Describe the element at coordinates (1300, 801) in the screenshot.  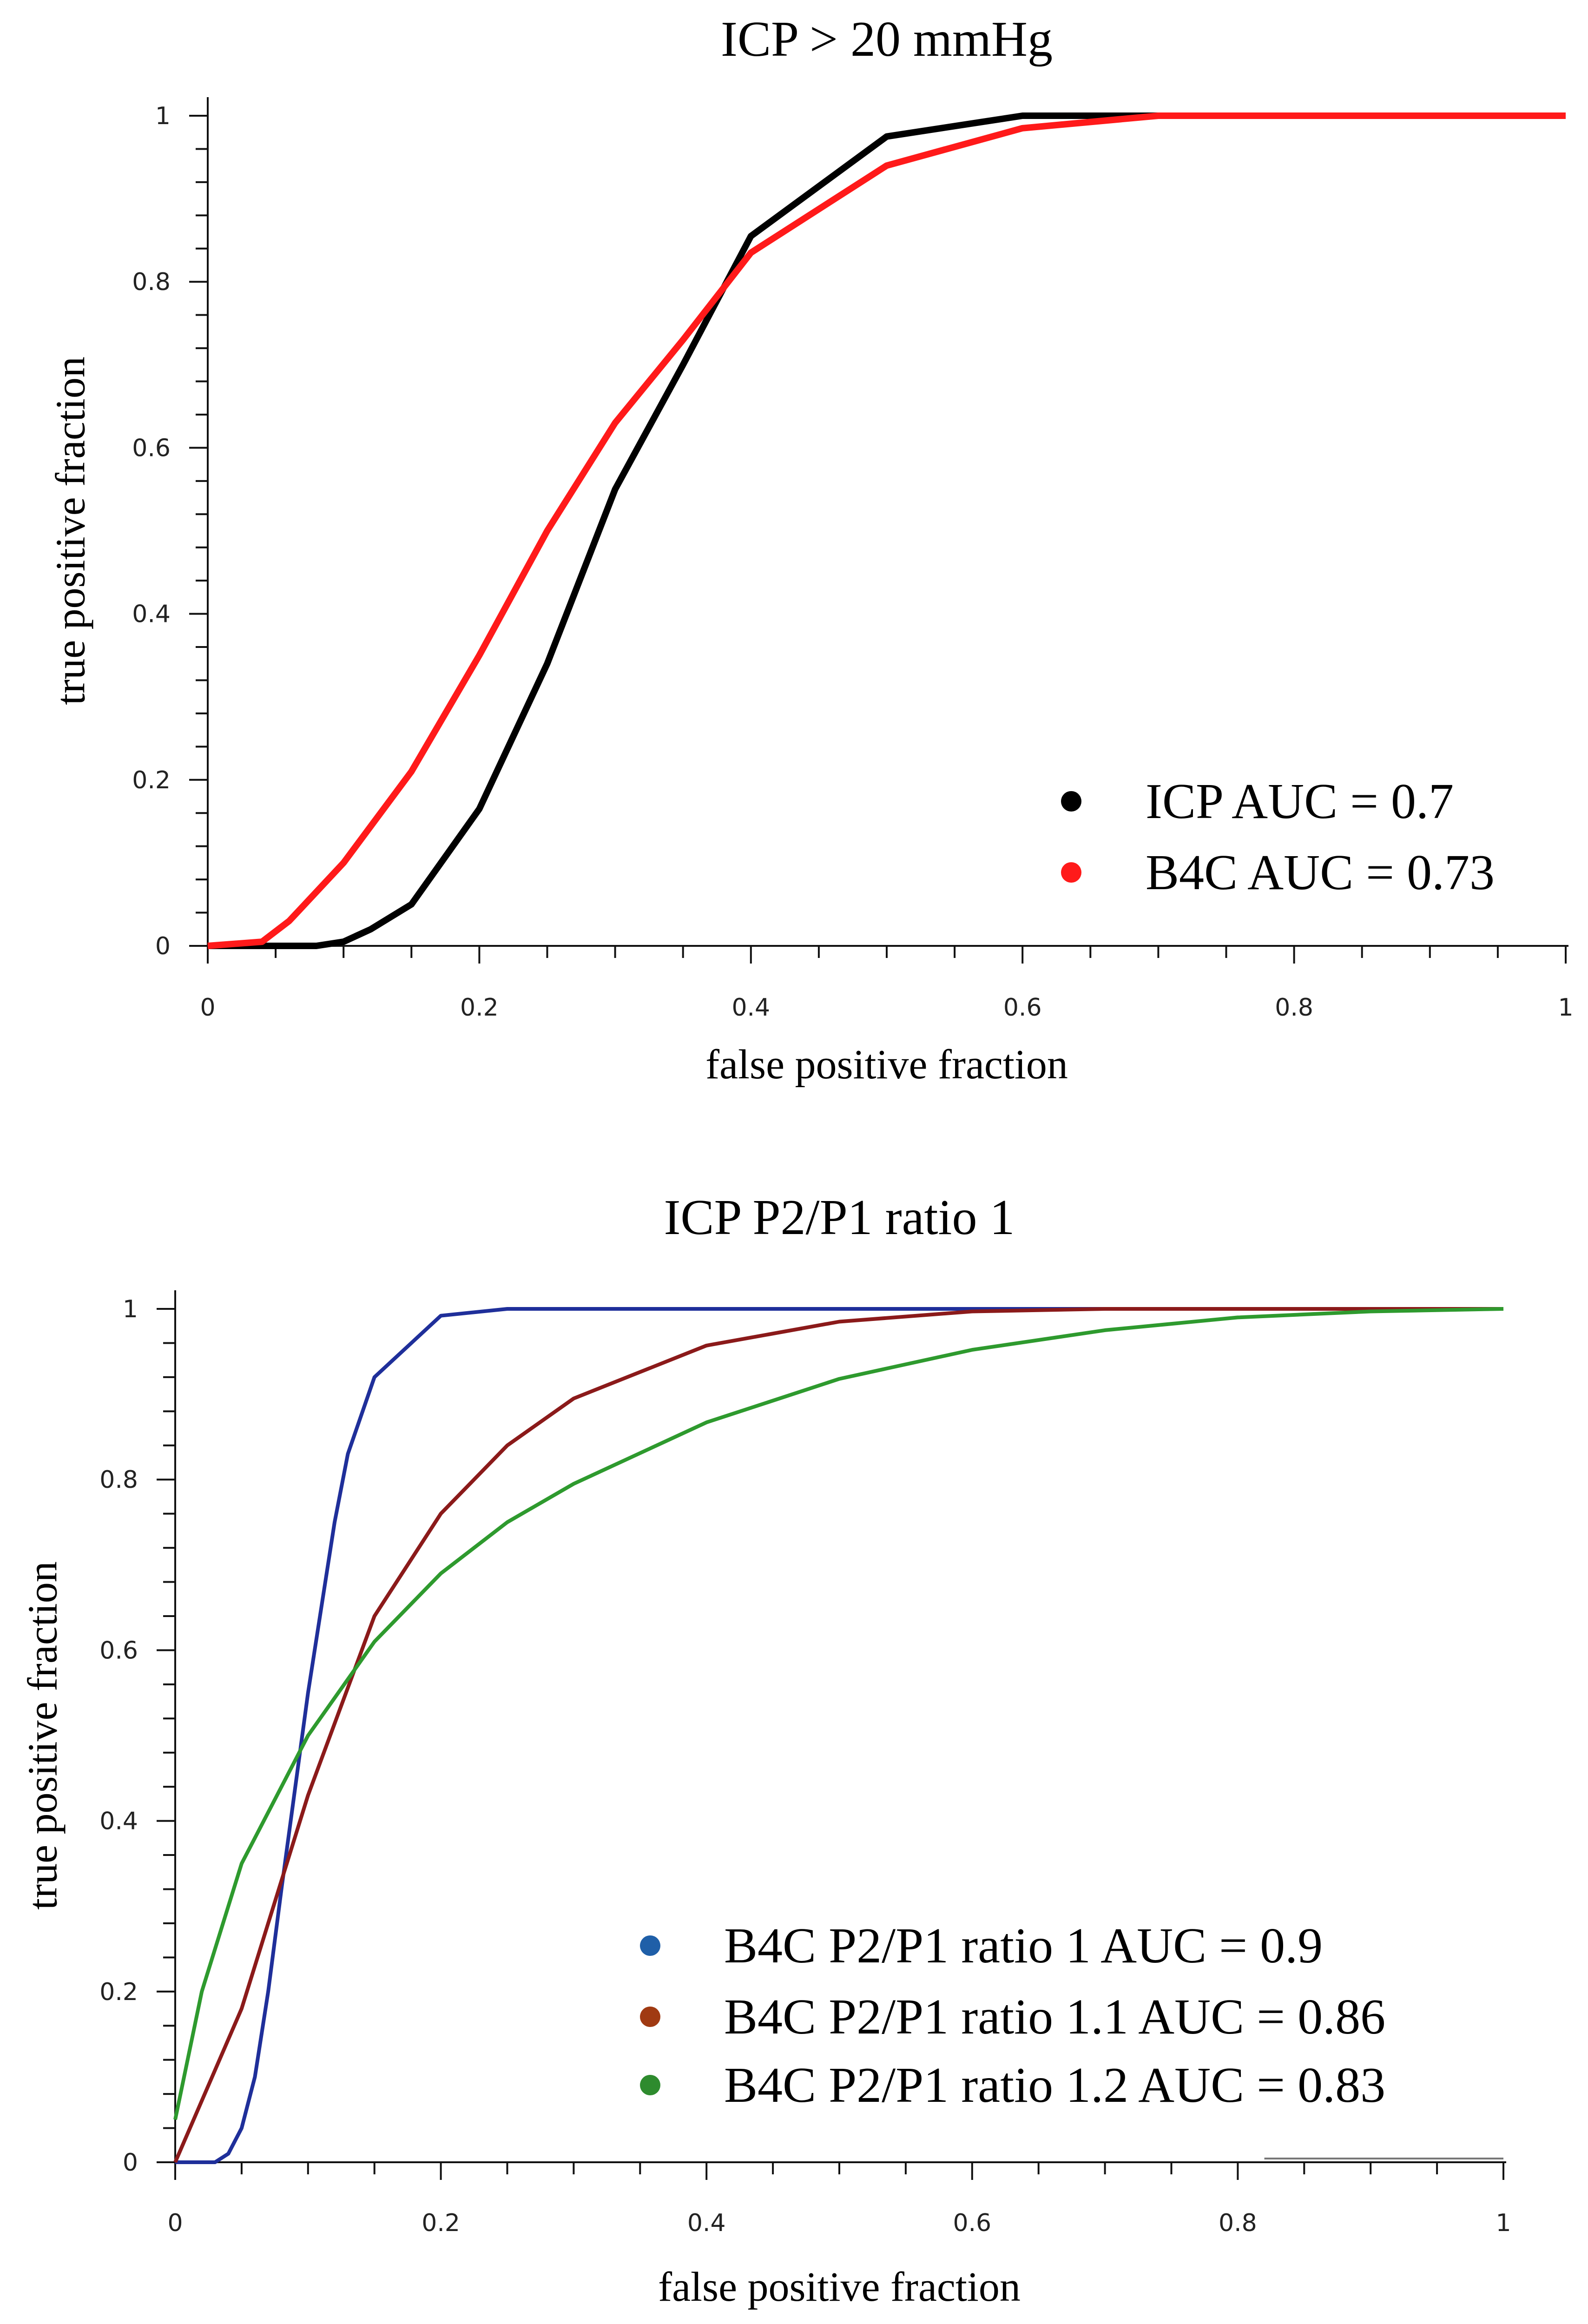
I see `legend-label: ICP AUC = 0.7` at that location.